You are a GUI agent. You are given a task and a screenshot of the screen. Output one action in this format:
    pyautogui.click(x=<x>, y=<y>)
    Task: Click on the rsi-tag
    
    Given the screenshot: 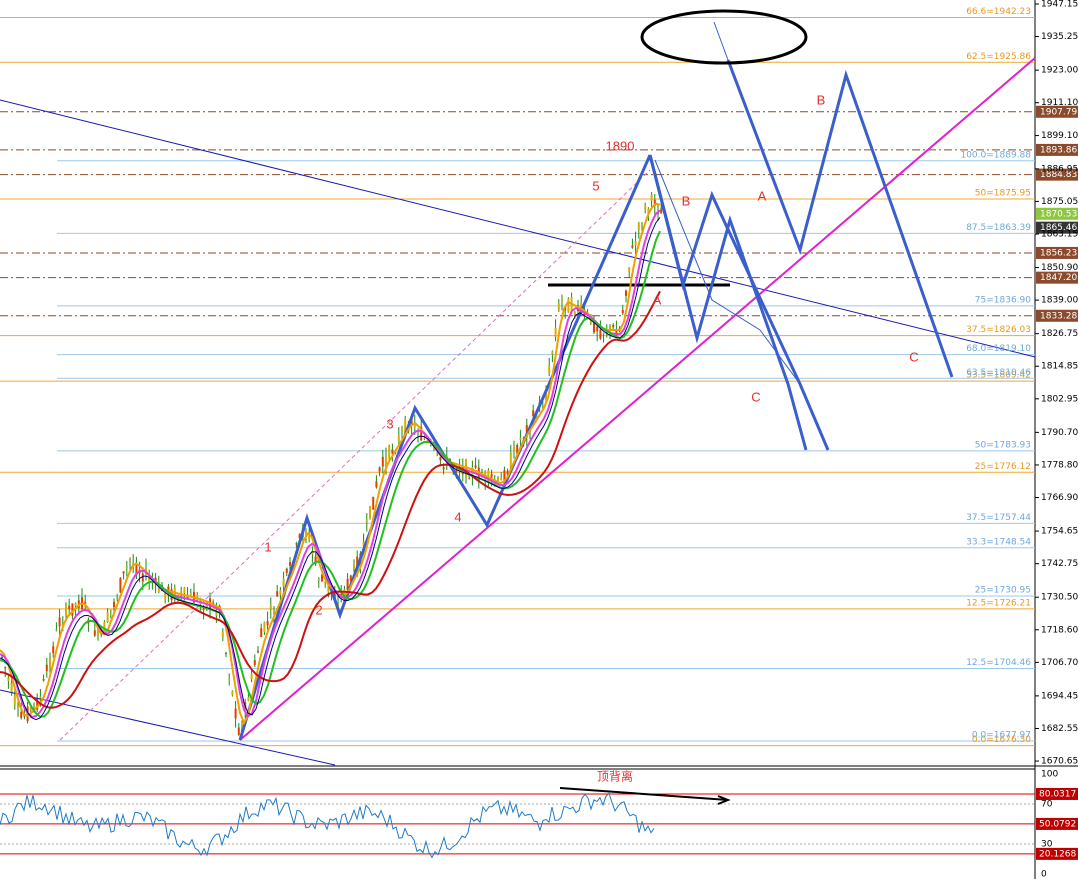 What is the action you would take?
    pyautogui.click(x=1057, y=823)
    